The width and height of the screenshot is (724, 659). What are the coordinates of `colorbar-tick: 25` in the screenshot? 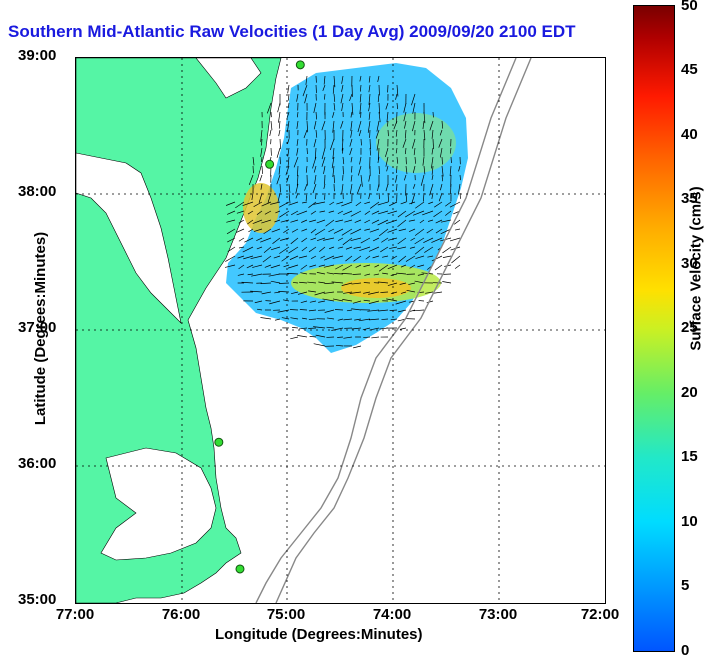 It's located at (689, 327).